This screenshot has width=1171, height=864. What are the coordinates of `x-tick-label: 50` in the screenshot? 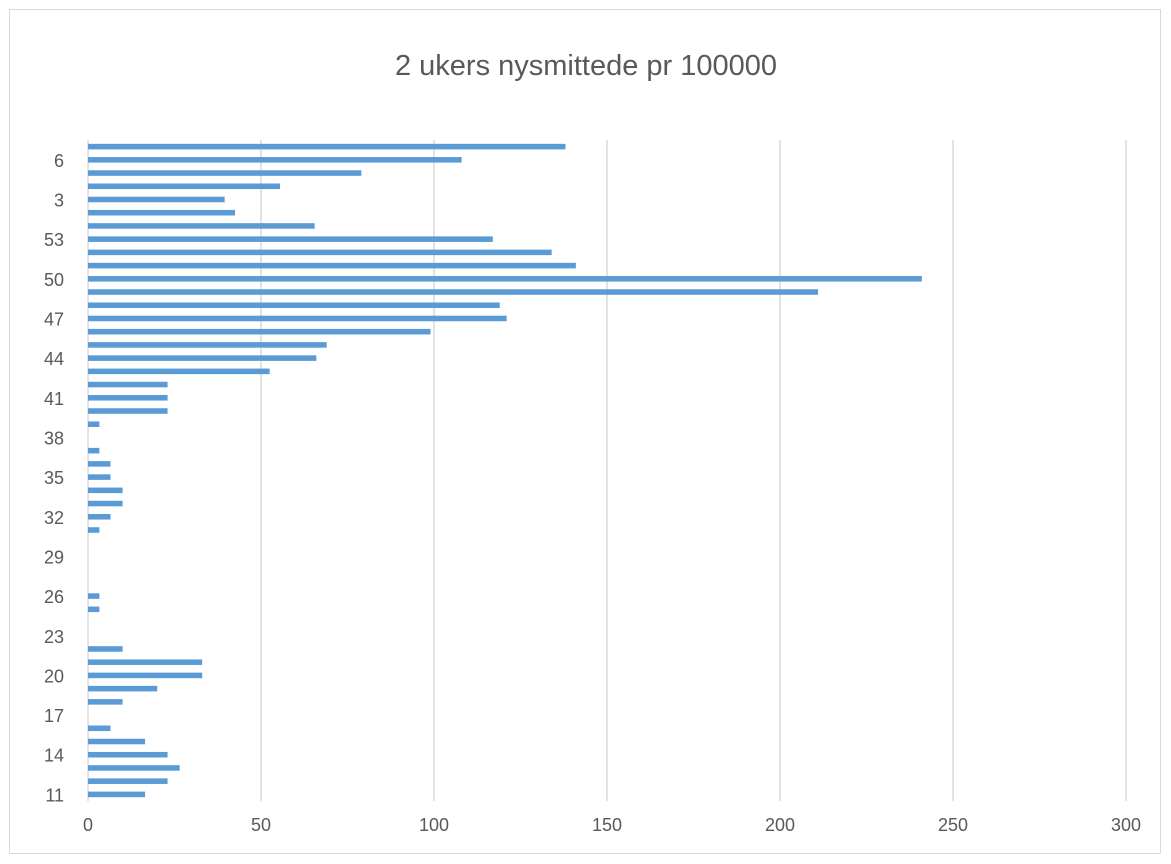 It's located at (261, 825).